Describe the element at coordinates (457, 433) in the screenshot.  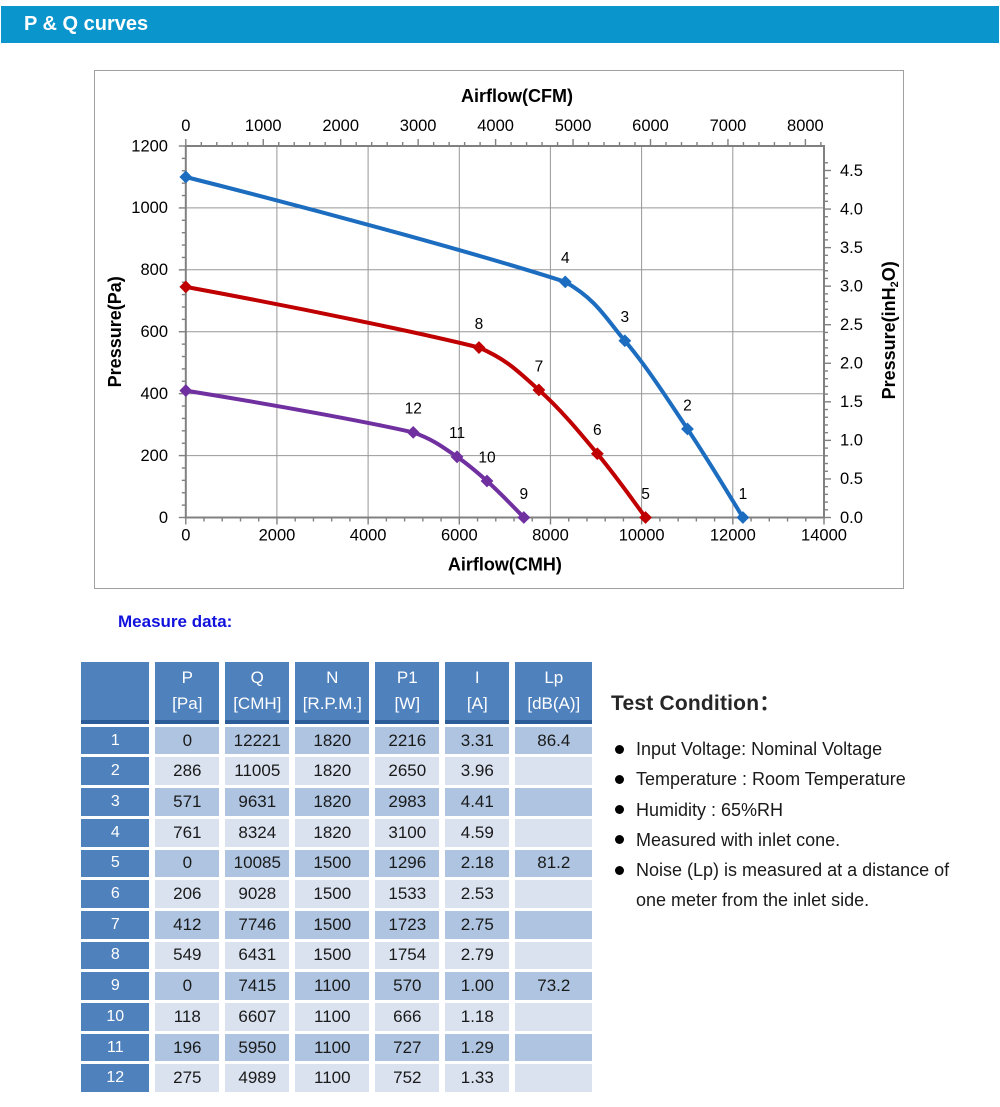
I see `svg-text: 11` at that location.